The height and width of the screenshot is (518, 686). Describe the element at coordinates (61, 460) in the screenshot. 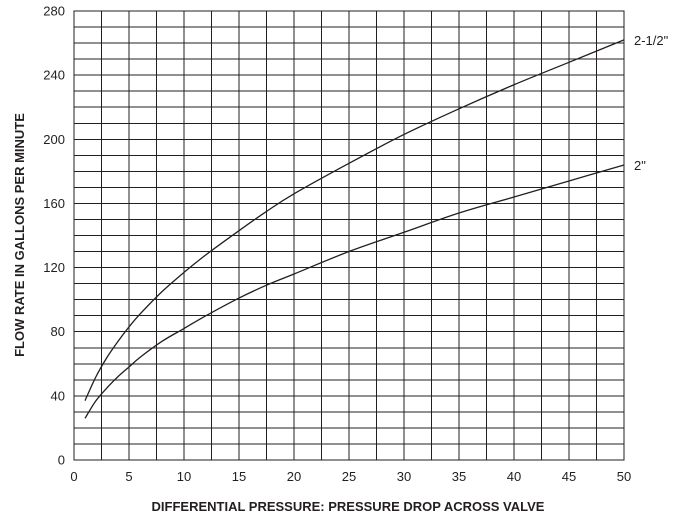

I see `y-tick-label: 0` at that location.